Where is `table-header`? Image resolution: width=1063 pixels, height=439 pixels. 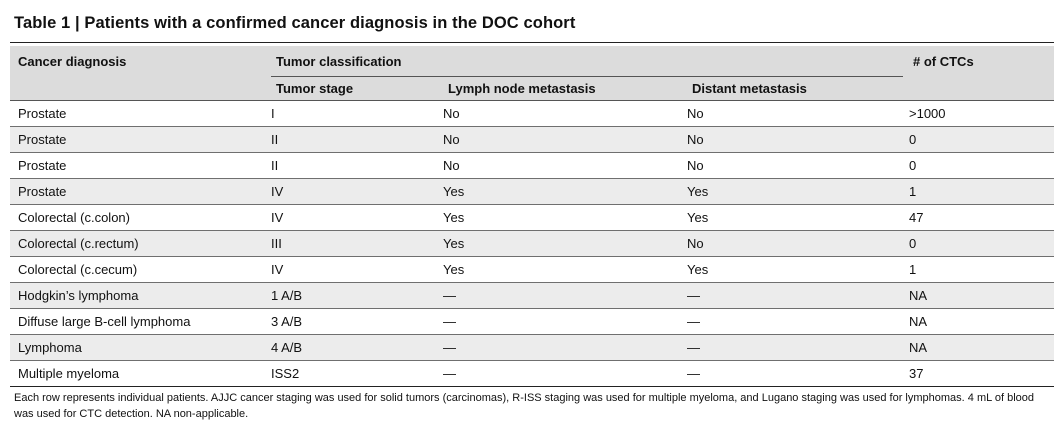 table-header is located at coordinates (532, 73).